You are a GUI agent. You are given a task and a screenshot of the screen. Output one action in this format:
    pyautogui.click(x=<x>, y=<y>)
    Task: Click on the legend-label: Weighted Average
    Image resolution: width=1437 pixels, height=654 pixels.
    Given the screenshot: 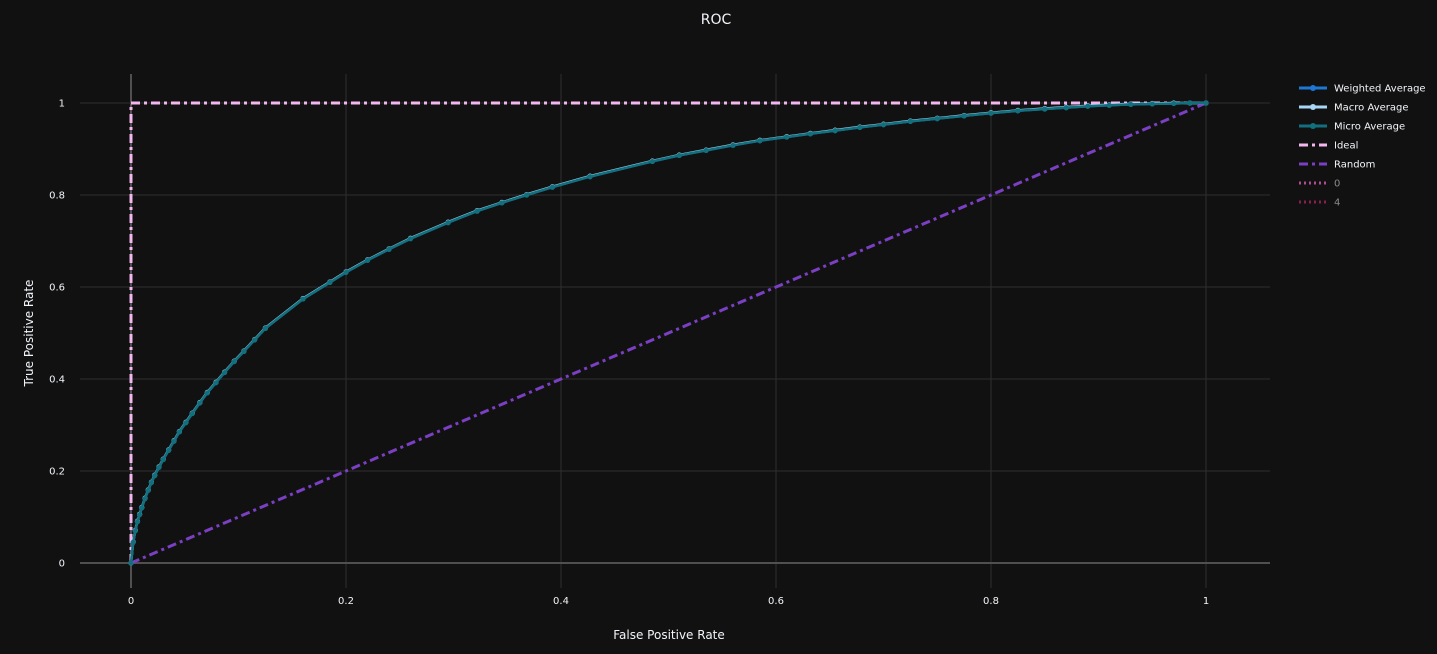 What is the action you would take?
    pyautogui.click(x=1380, y=89)
    